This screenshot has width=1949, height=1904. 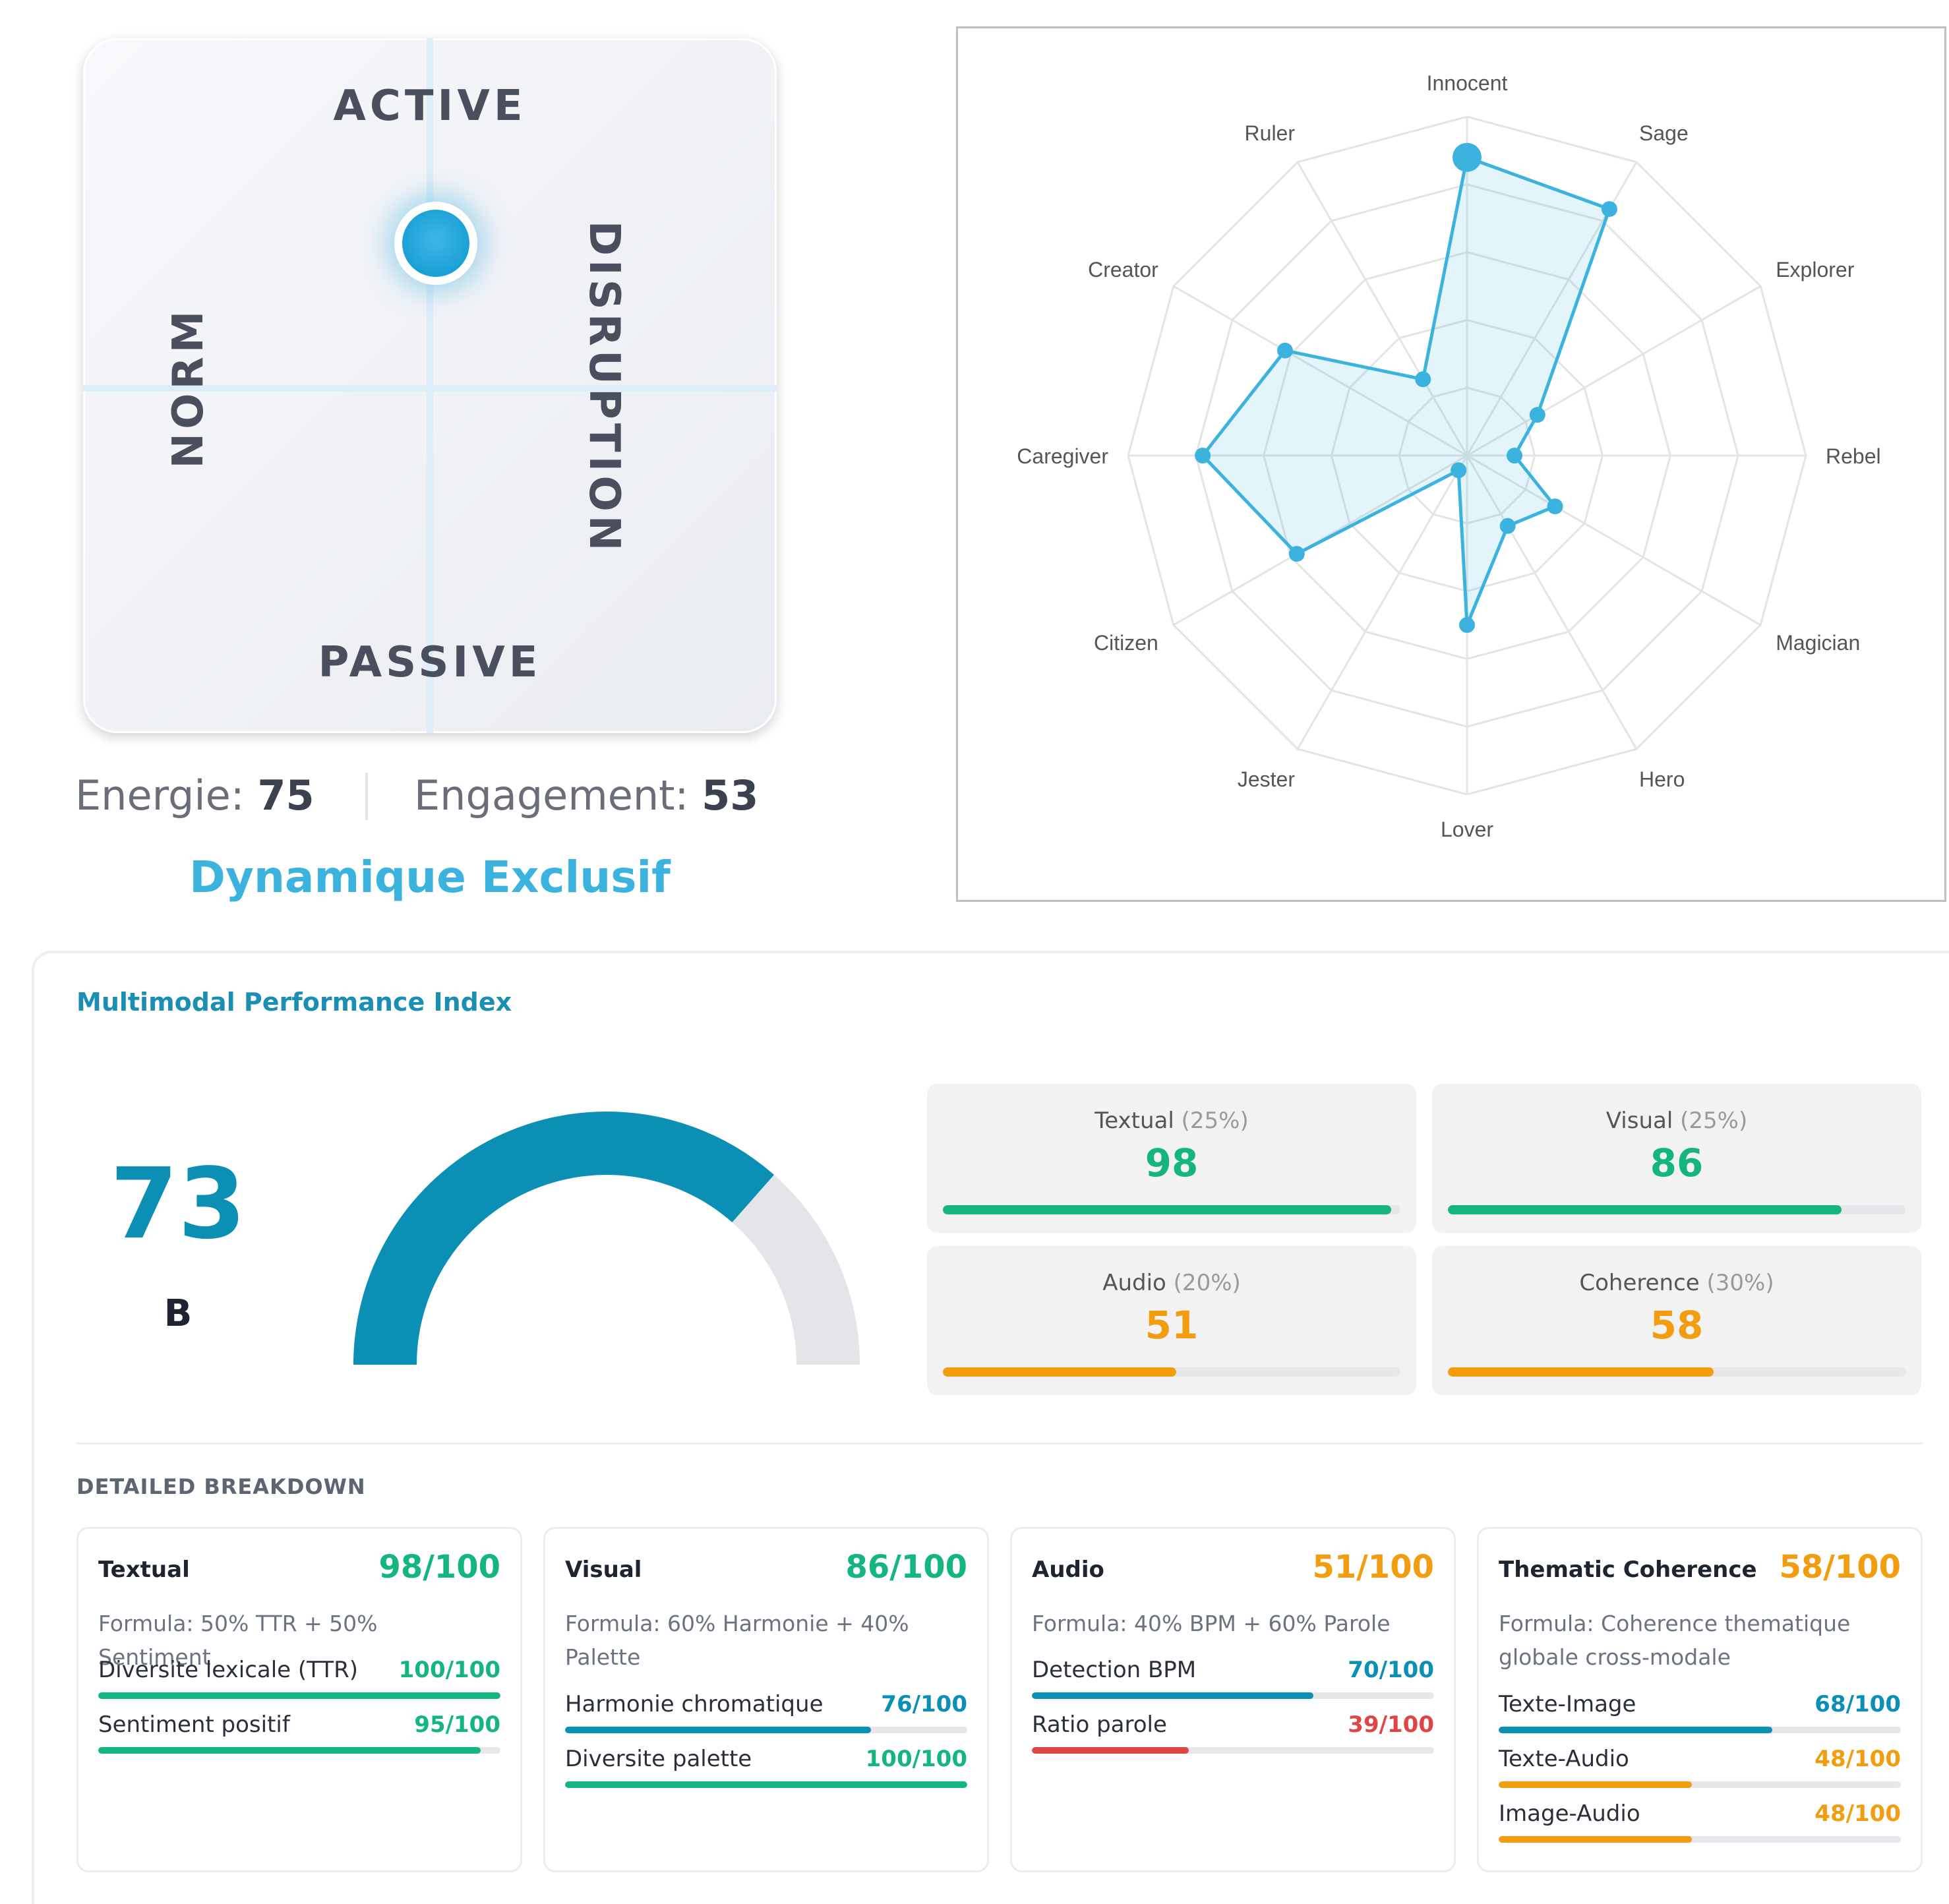 What do you see at coordinates (1270, 133) in the screenshot?
I see `radar-label-ruler: Ruler` at bounding box center [1270, 133].